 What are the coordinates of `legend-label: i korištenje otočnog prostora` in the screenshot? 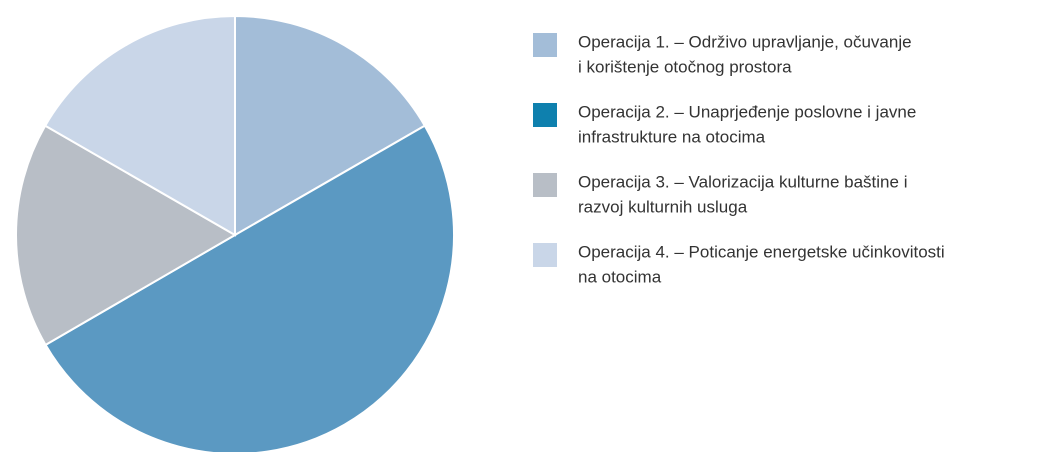 It's located at (685, 66).